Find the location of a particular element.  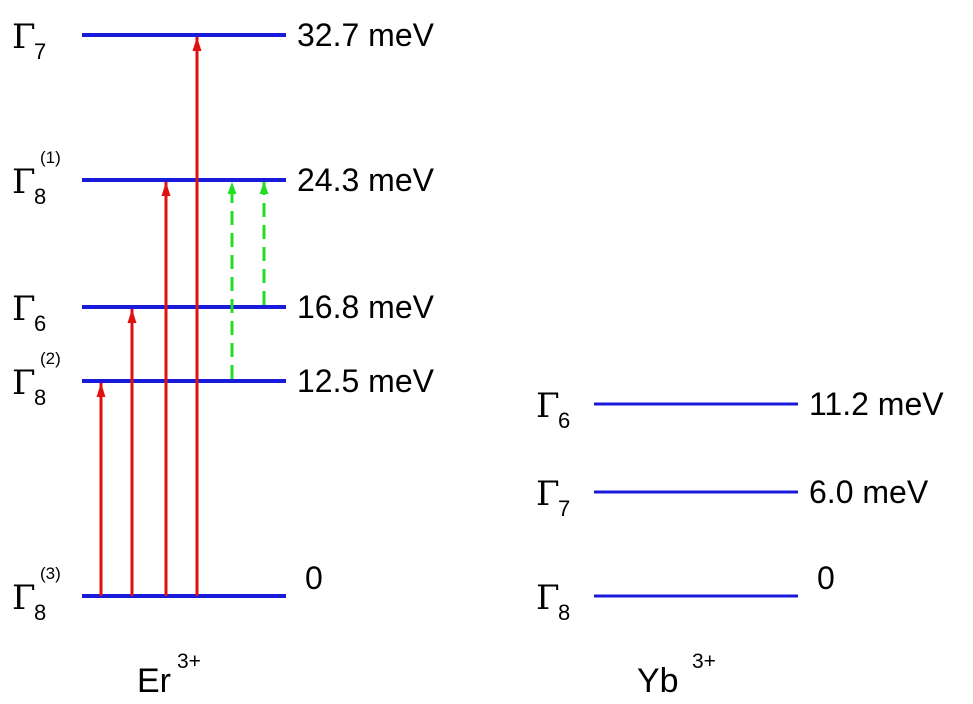

er-level-superscript: (1) is located at coordinates (50, 157).